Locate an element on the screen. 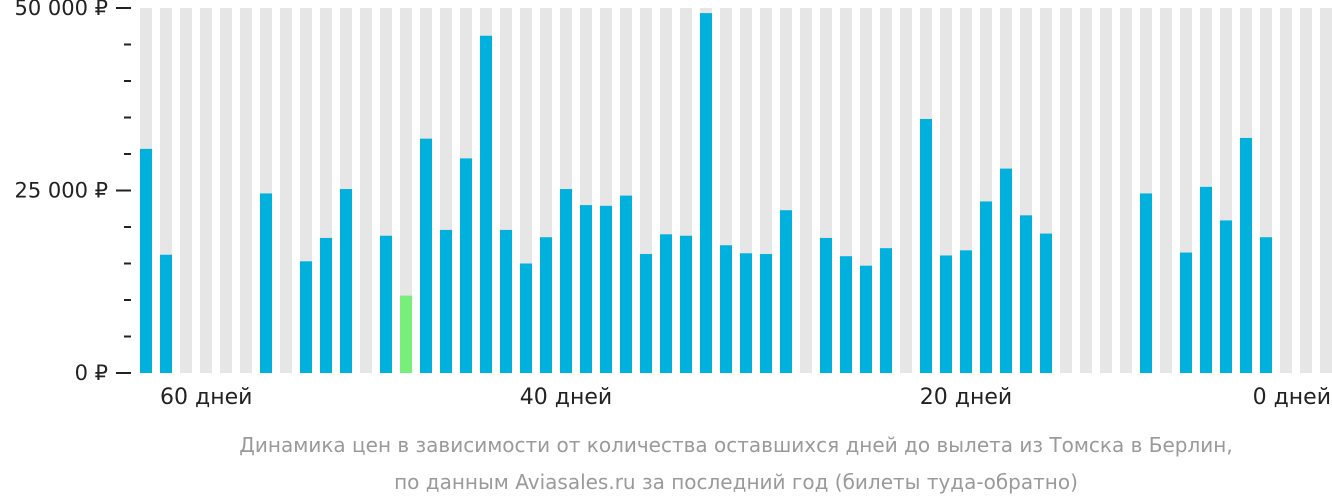 The height and width of the screenshot is (502, 1332). x-tick-label: 0 дней is located at coordinates (1292, 397).